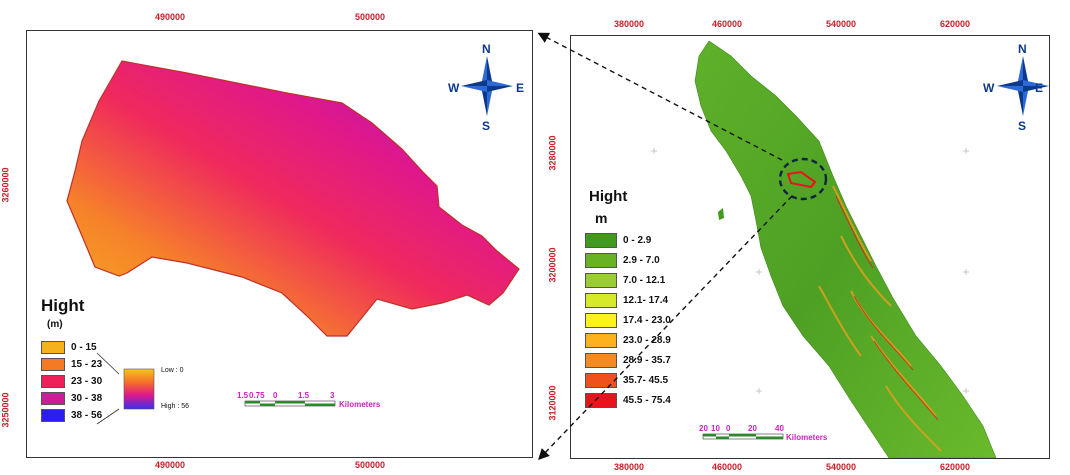 This screenshot has height=475, width=1070. Describe the element at coordinates (332, 395) in the screenshot. I see `scale-tick: 3` at that location.